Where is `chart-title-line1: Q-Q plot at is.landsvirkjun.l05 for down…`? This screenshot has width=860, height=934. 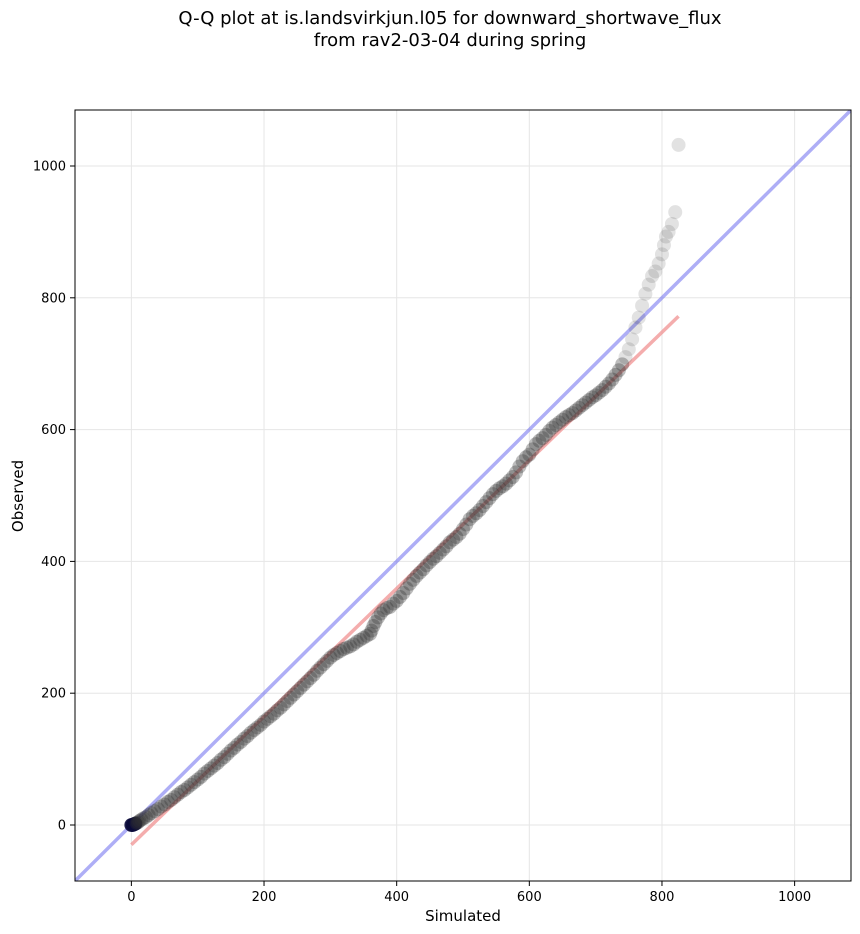
chart-title-line1: Q-Q plot at is.landsvirkjun.l05 for down… is located at coordinates (450, 18).